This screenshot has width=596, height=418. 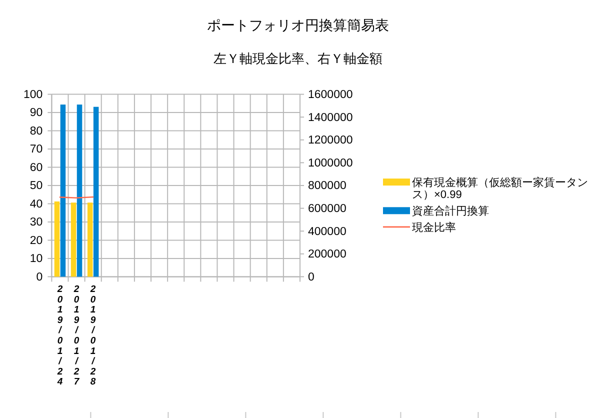 I want to click on y2-tick-label: 600000, so click(x=327, y=208).